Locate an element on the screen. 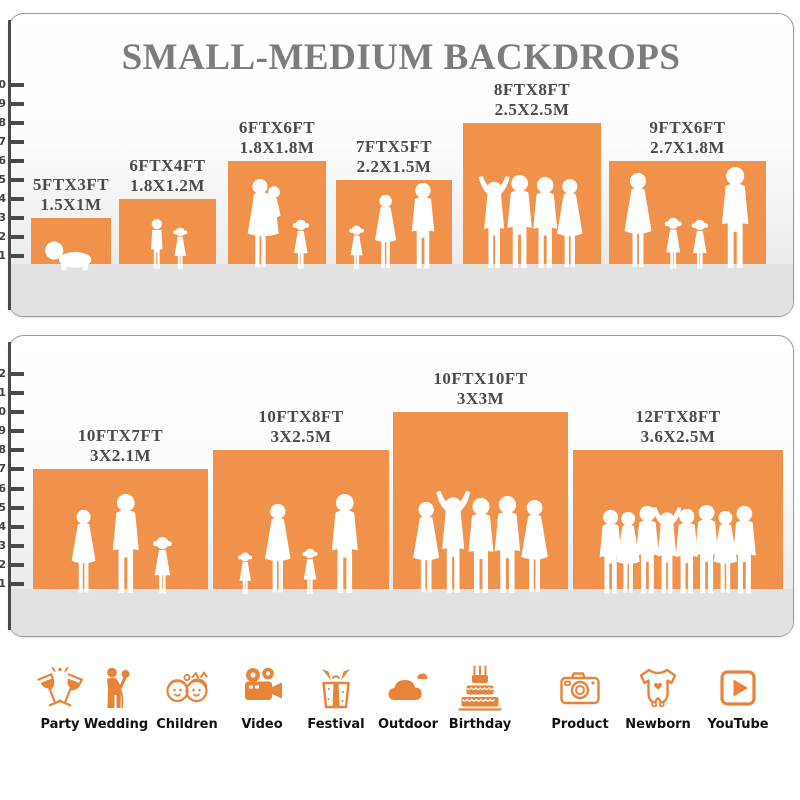  backdrop-size-label: 6FTX6FT 1.8X1.8M is located at coordinates (277, 138).